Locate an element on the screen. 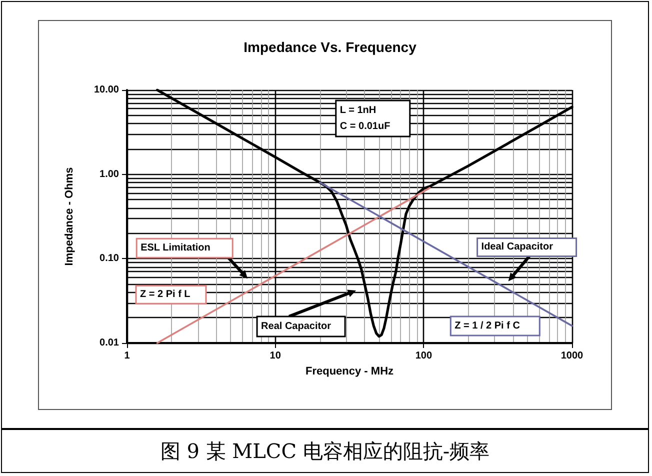 The height and width of the screenshot is (476, 652). x-tick-label: 1000 is located at coordinates (572, 356).